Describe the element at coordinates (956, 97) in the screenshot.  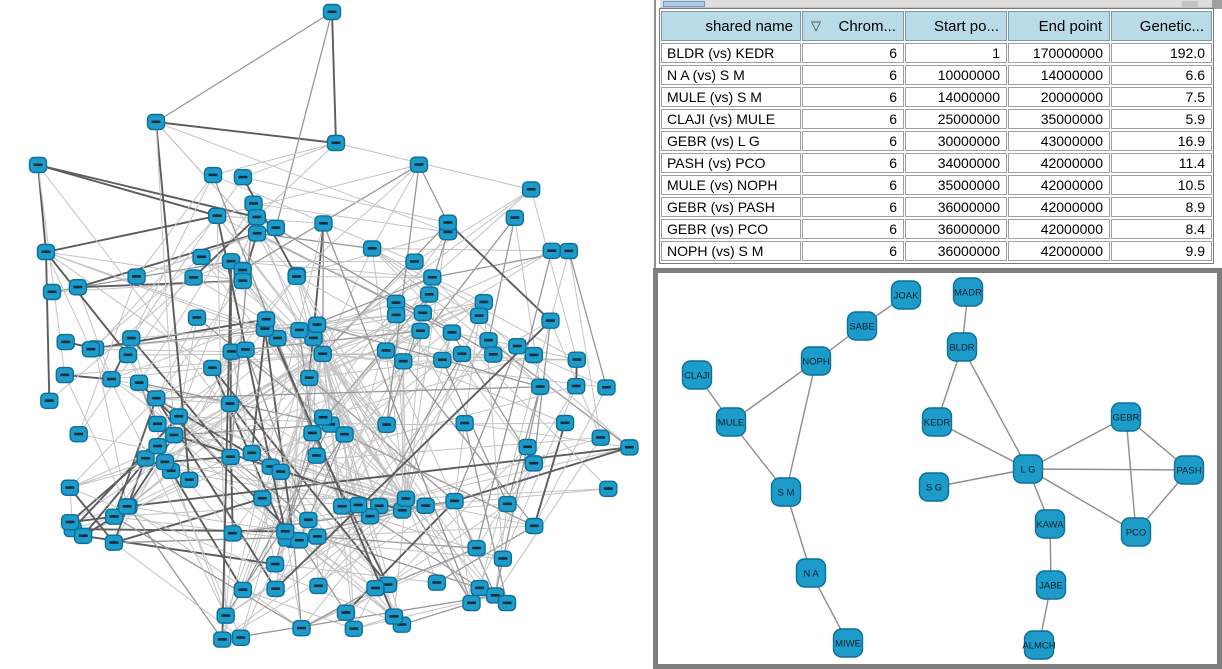
I see `table-cell: 14000000` at that location.